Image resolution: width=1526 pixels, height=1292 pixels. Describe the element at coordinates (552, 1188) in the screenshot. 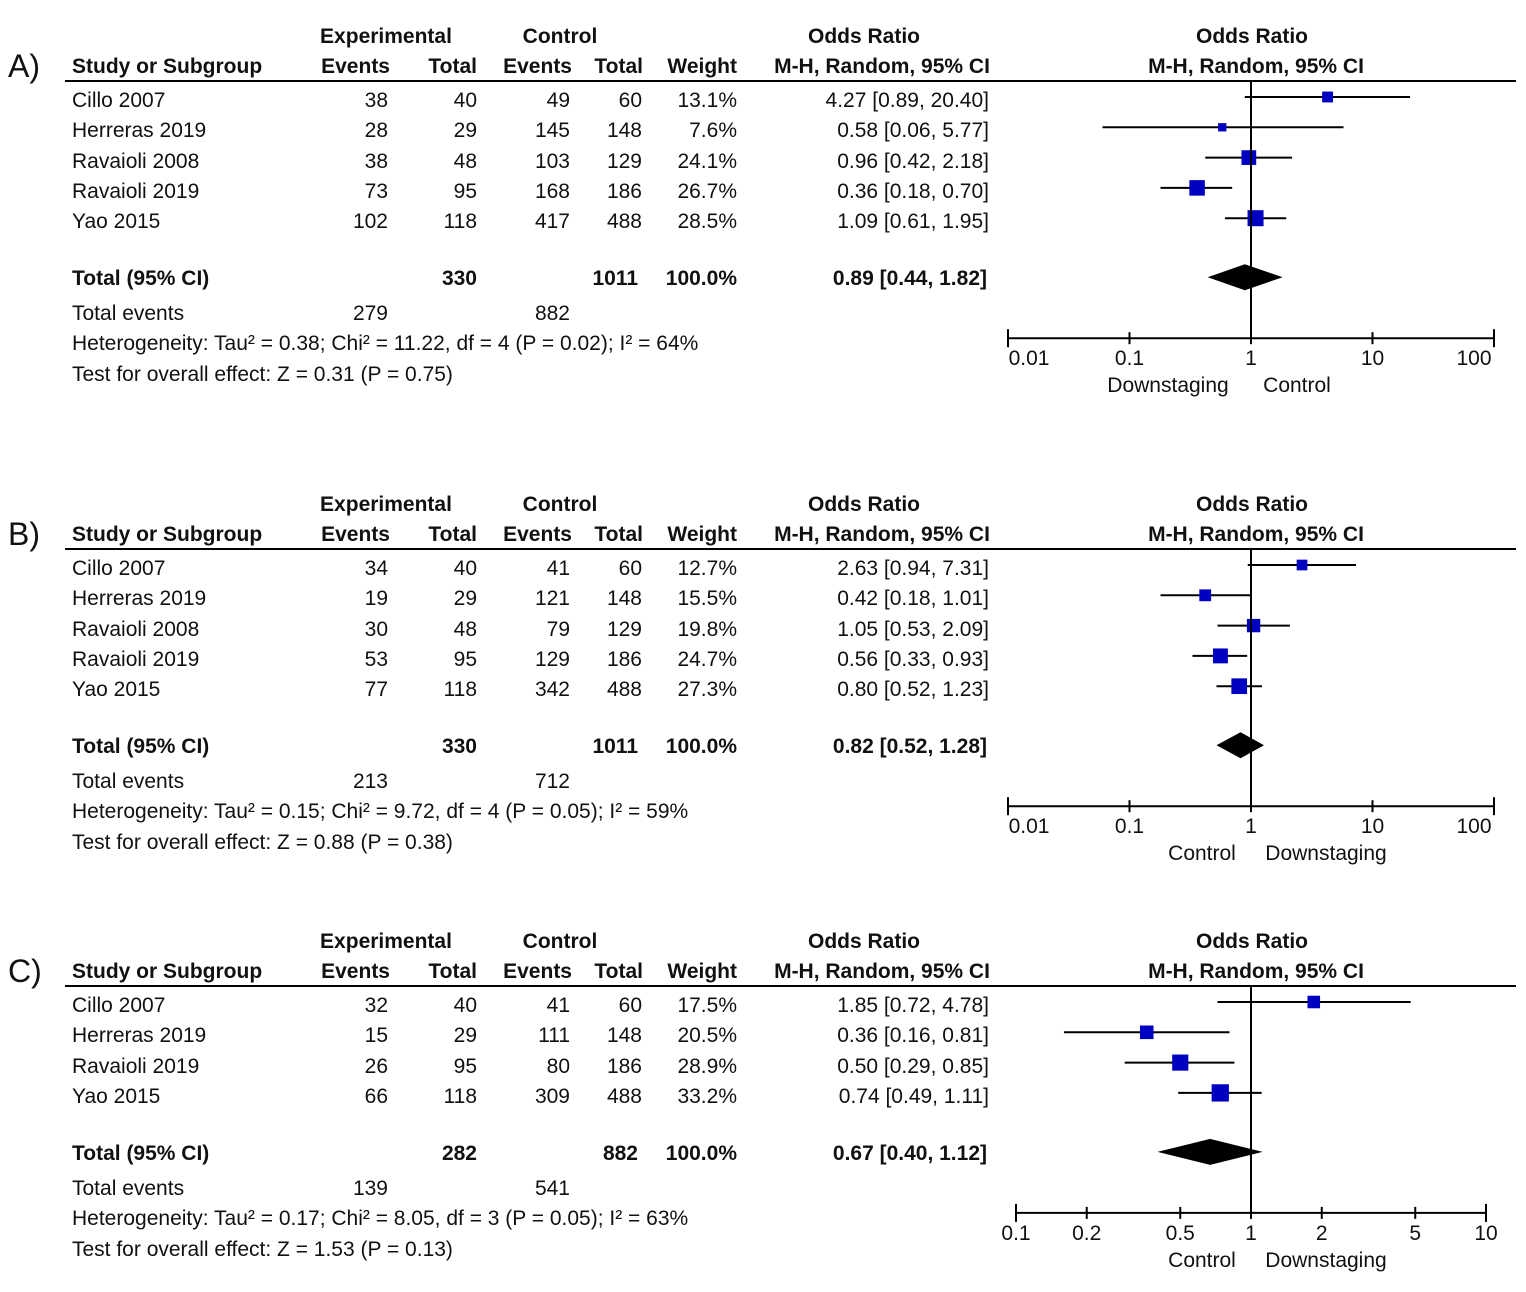

I see `total-events-ctl: 541` at that location.